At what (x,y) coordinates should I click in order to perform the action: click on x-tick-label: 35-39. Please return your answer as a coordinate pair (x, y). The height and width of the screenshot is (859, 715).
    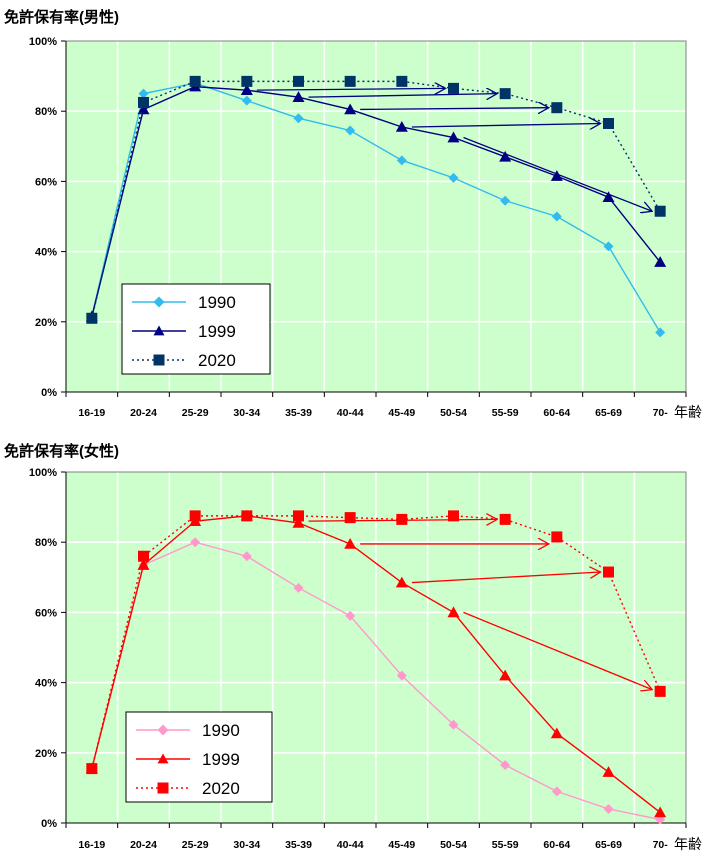
    Looking at the image, I should click on (298, 413).